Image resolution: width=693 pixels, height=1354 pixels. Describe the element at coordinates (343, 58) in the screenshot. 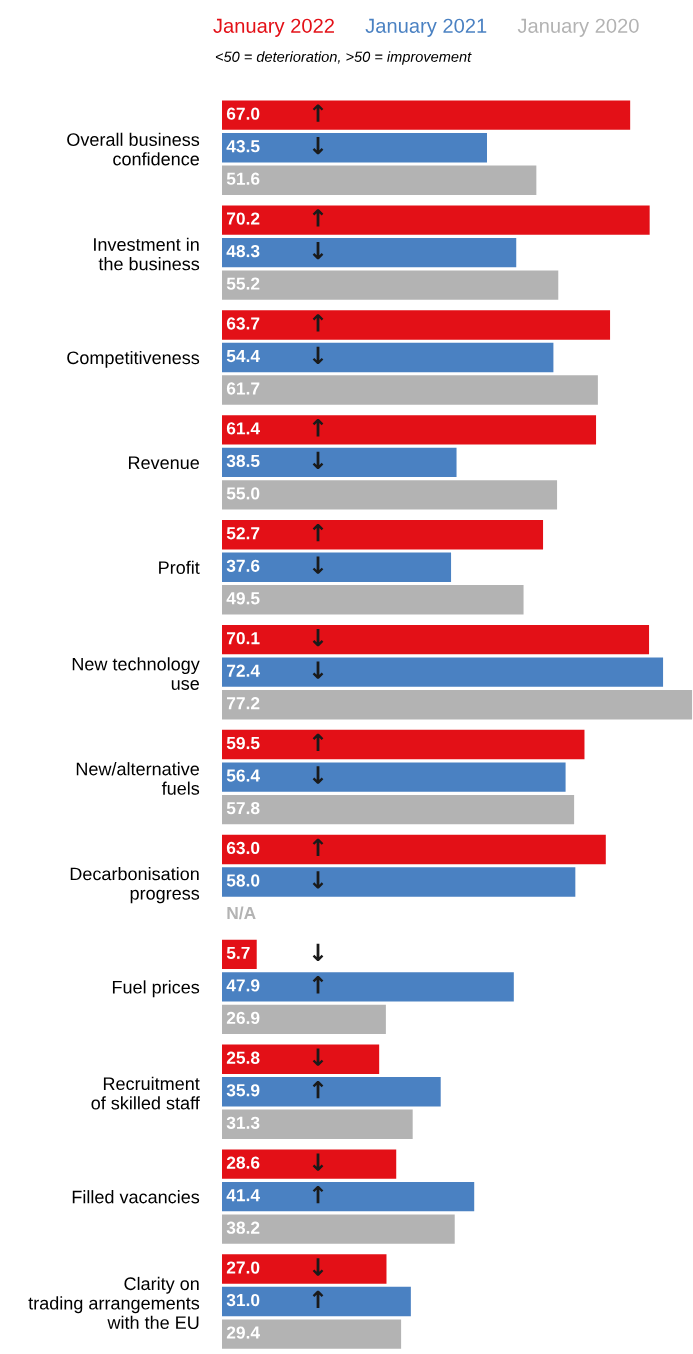

I see `chart-subtitle: <50 = deterioration, >50 = improvement` at that location.